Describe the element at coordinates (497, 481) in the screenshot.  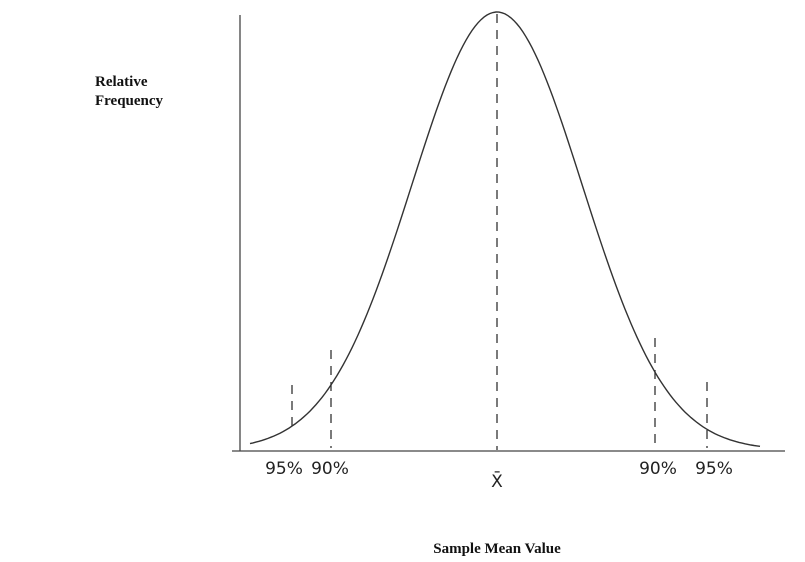
I see `marker-label: X̄` at that location.